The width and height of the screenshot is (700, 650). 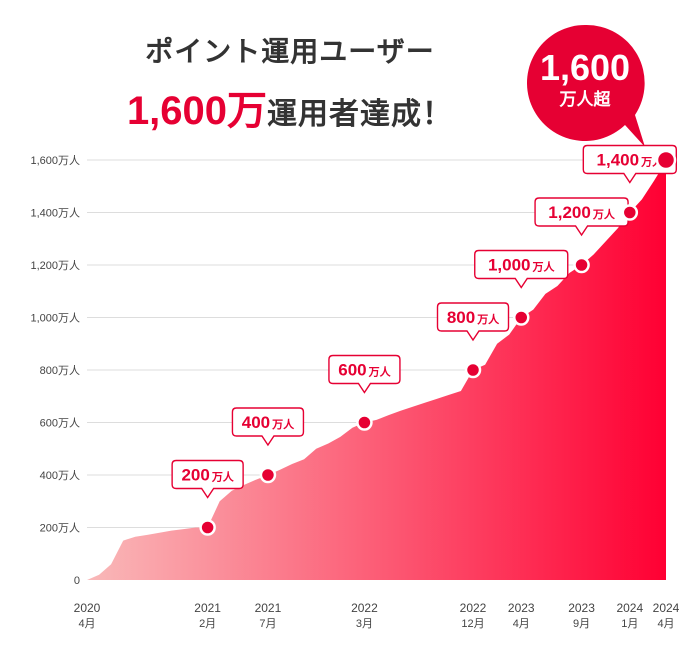 I want to click on milestone-label-number: 800, so click(x=461, y=317).